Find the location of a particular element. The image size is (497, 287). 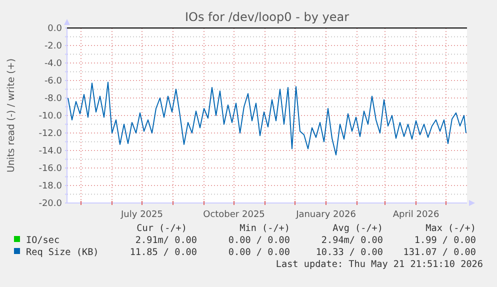

text: 1.99 / 0.00 is located at coordinates (445, 240).